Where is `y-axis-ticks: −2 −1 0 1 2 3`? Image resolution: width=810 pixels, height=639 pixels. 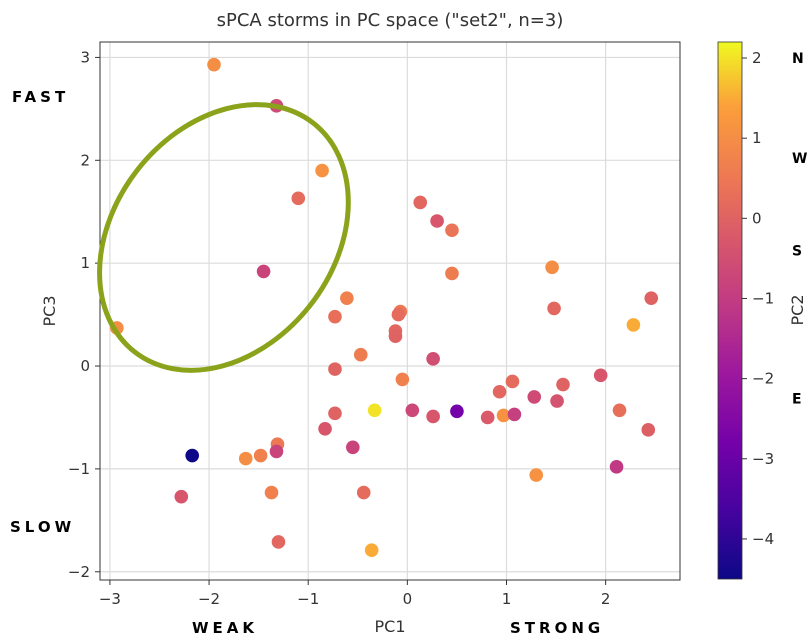 y-axis-ticks: −2 −1 0 1 2 3 is located at coordinates (84, 314).